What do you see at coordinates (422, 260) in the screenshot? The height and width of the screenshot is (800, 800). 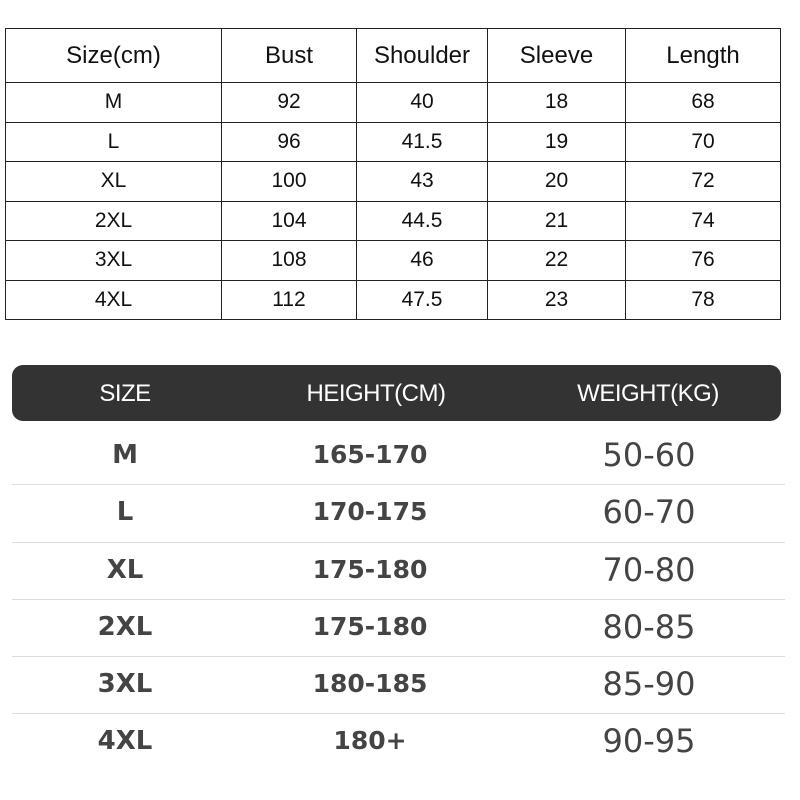 I see `cell-shoulder: 46` at bounding box center [422, 260].